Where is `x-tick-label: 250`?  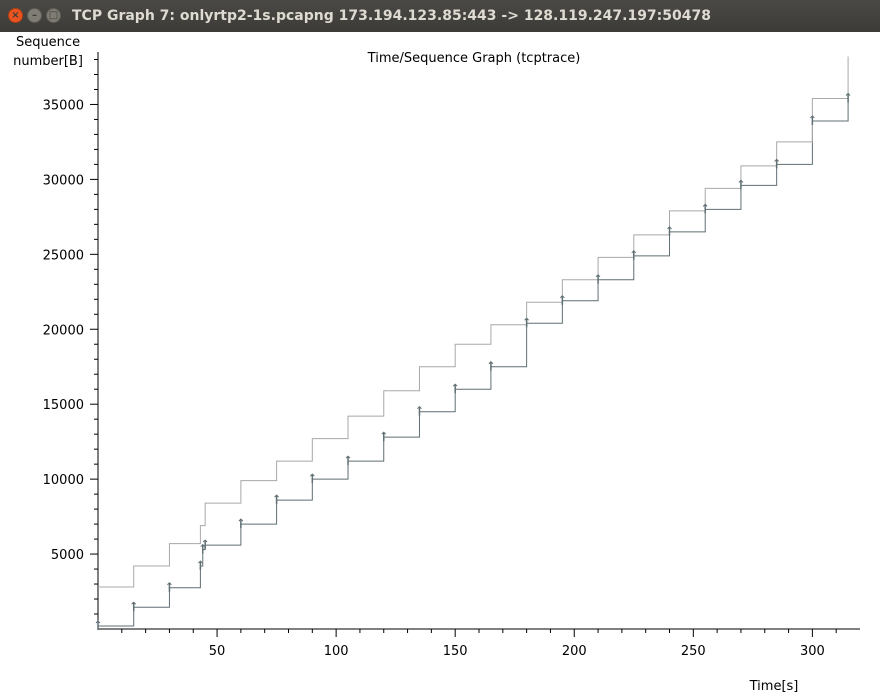 x-tick-label: 250 is located at coordinates (693, 651).